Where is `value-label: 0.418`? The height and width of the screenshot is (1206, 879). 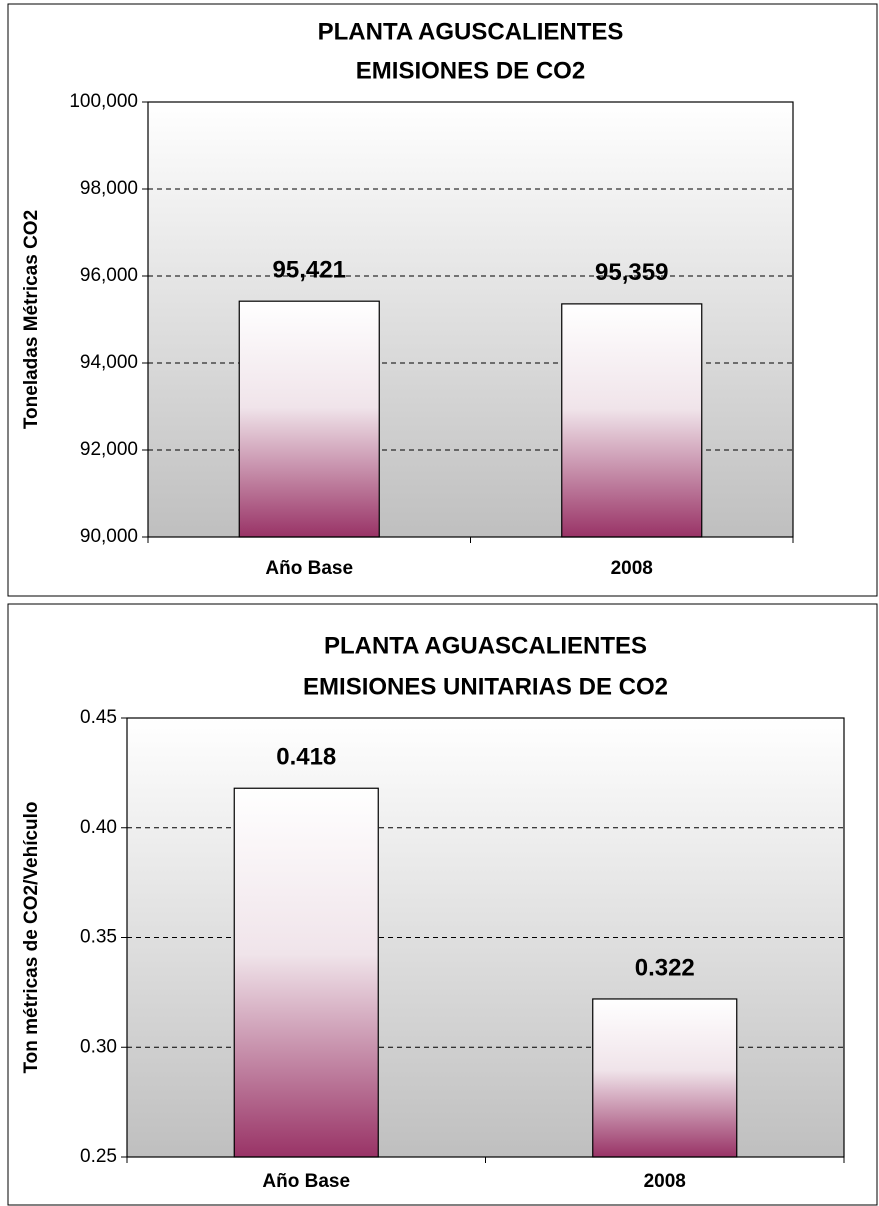 value-label: 0.418 is located at coordinates (306, 757).